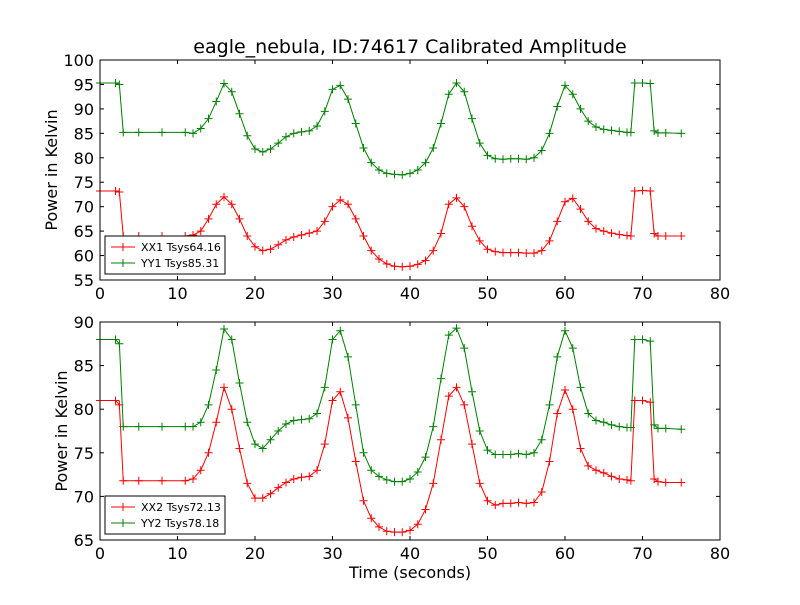  What do you see at coordinates (410, 553) in the screenshot?
I see `chart-1-xtick-label: 40` at bounding box center [410, 553].